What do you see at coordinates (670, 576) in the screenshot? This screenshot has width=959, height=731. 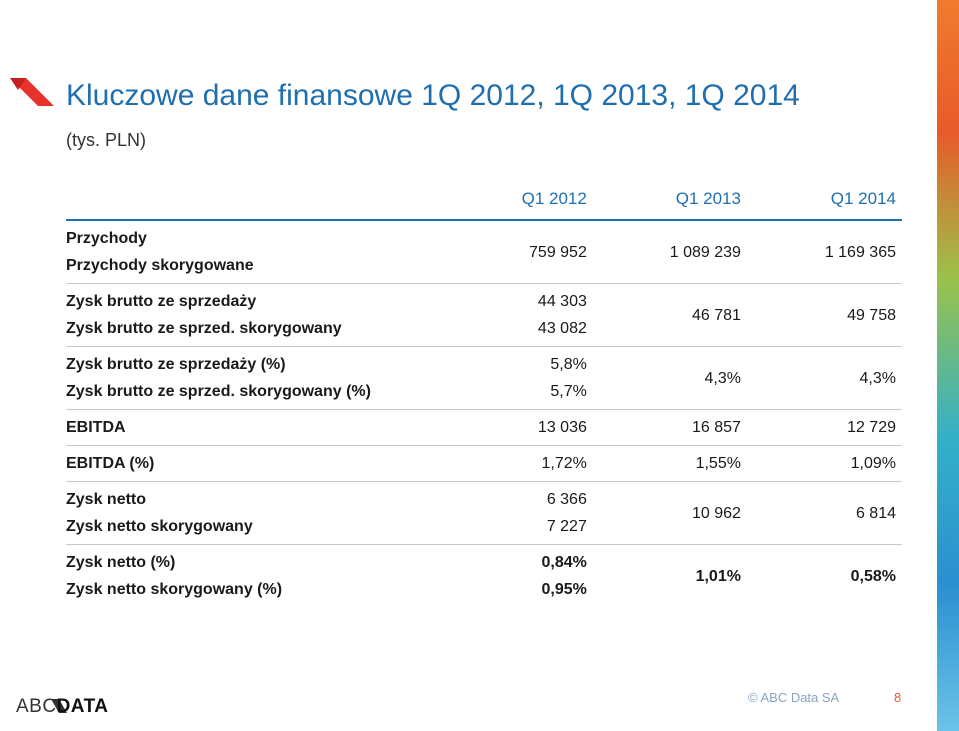 I see `value-cell-q2013: 1,01%` at bounding box center [670, 576].